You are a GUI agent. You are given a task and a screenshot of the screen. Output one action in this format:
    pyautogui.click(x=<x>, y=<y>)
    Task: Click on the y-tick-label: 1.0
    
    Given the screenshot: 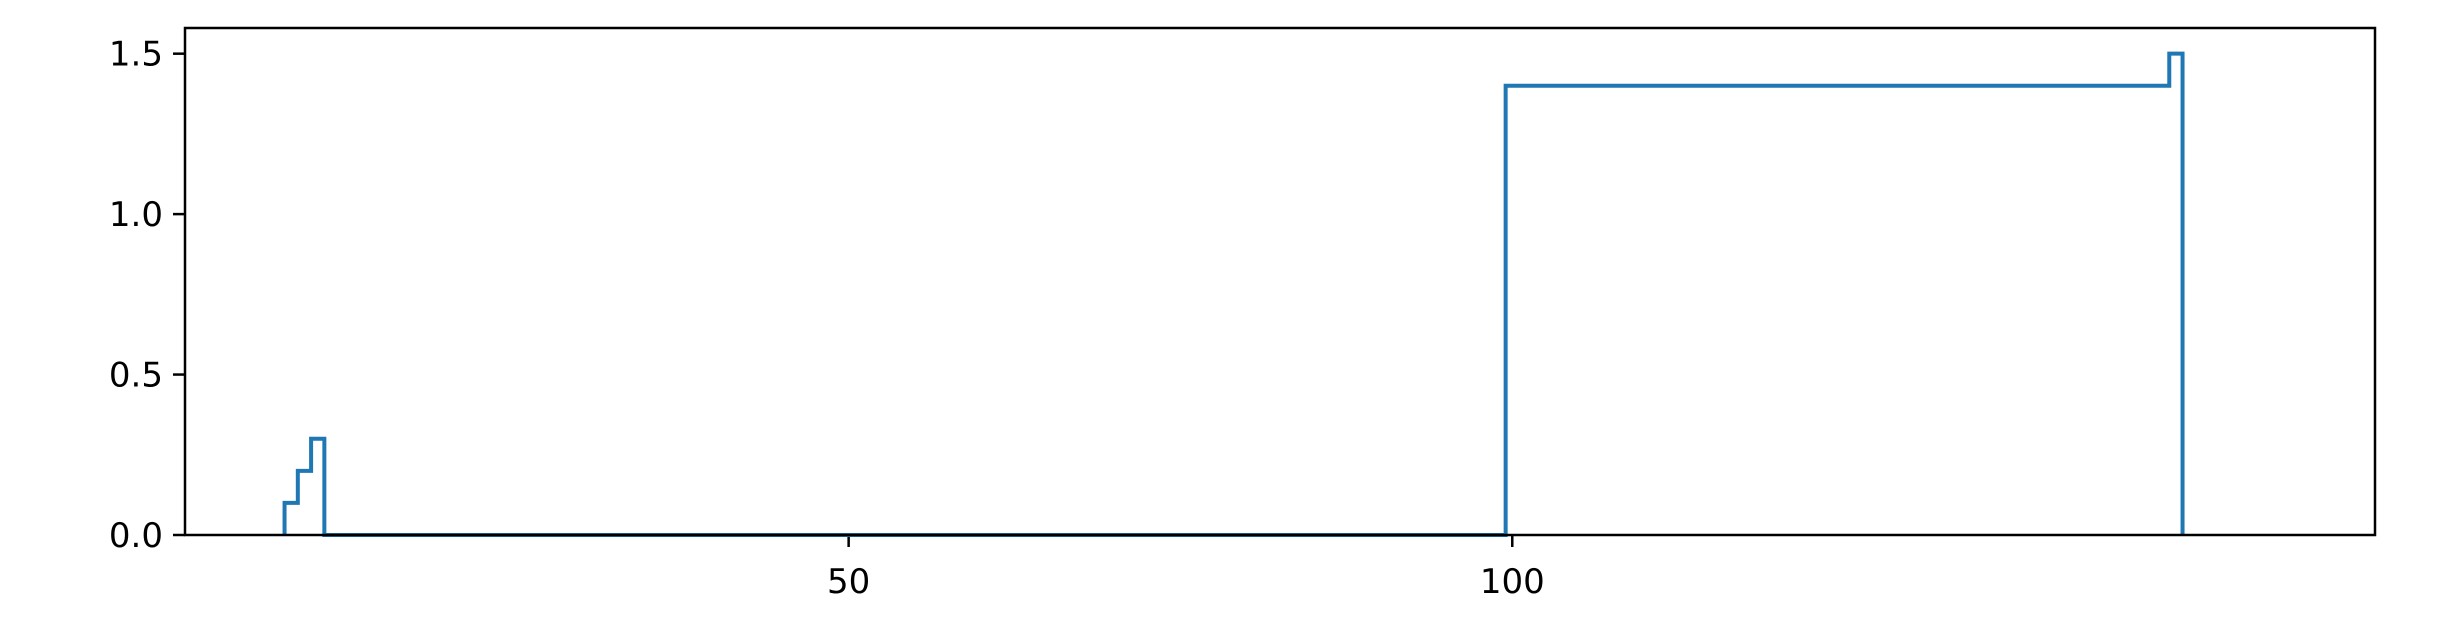 What is the action you would take?
    pyautogui.click(x=136, y=215)
    